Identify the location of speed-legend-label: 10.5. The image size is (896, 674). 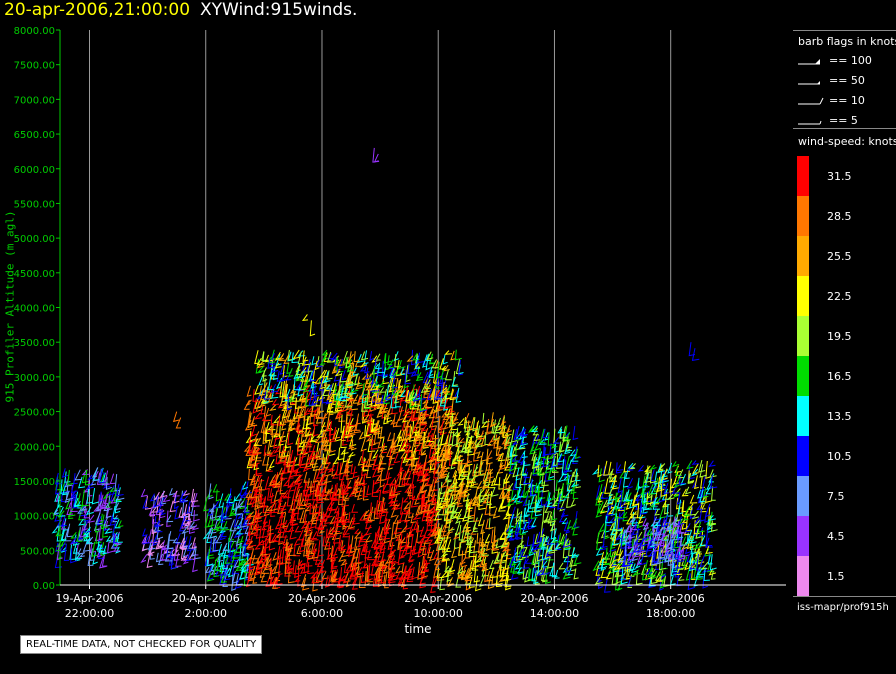
(839, 456).